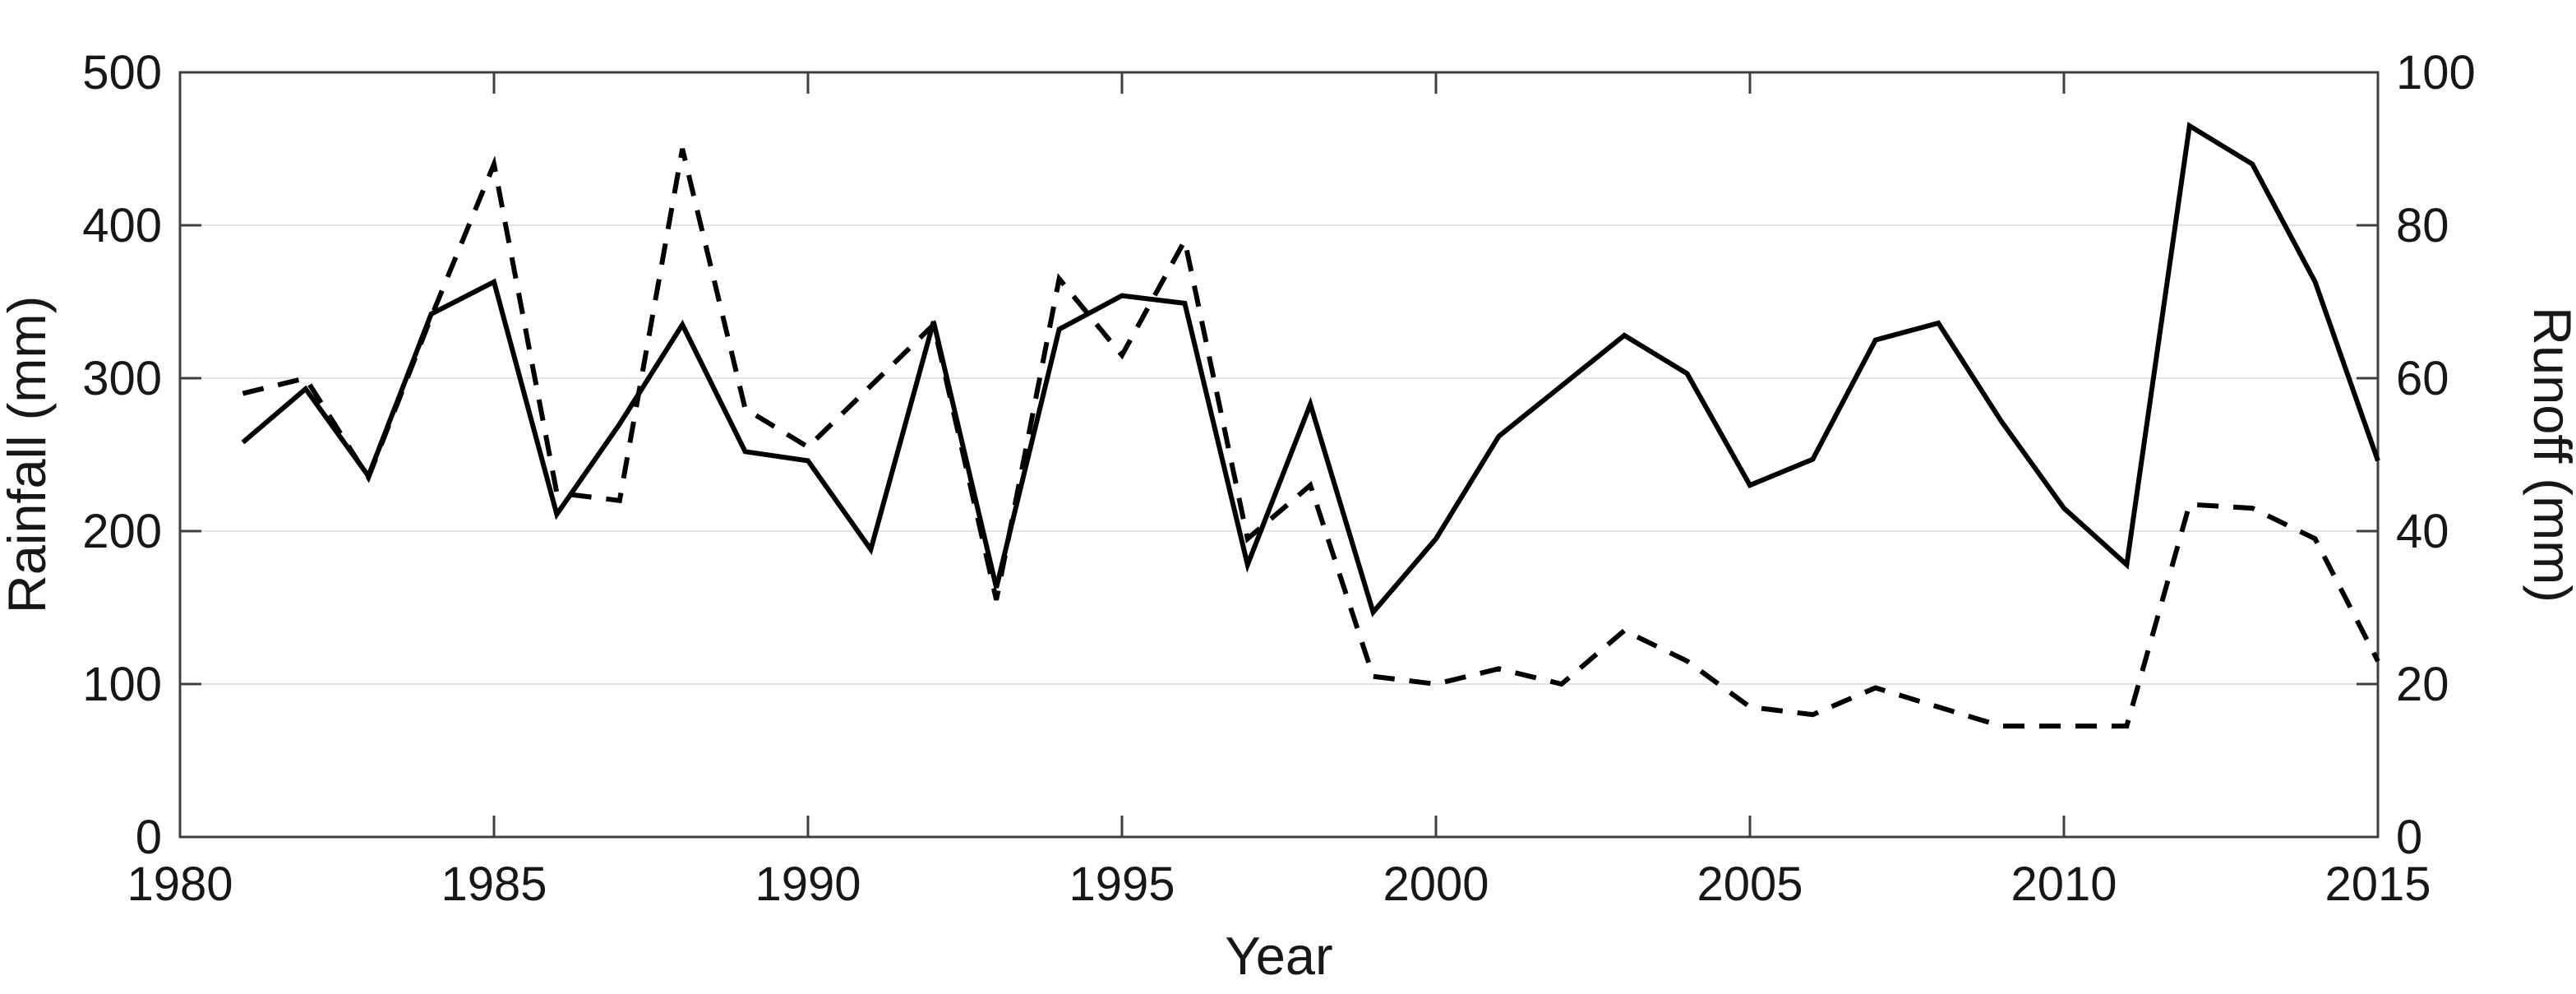 This screenshot has height=994, width=2576. Describe the element at coordinates (2436, 72) in the screenshot. I see `right-tick-label-100: 100` at that location.